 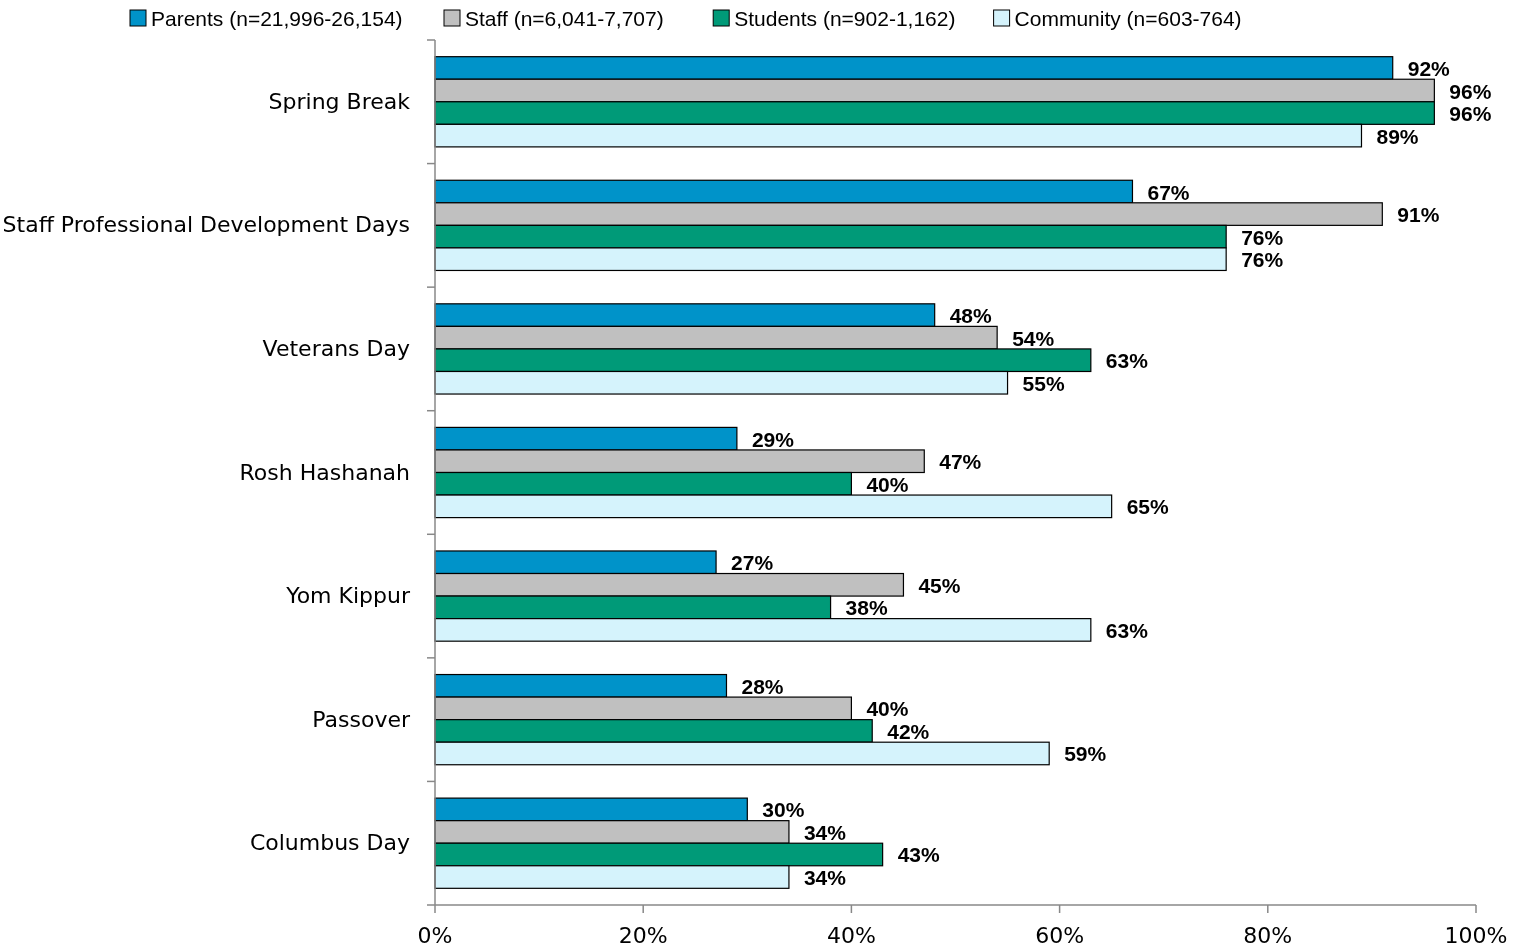 I want to click on x-tick-label: 40%, so click(x=851, y=935).